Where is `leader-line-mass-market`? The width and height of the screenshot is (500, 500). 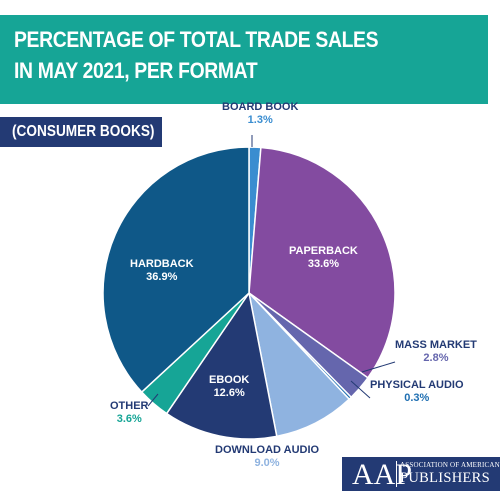 leader-line-mass-market is located at coordinates (378, 367).